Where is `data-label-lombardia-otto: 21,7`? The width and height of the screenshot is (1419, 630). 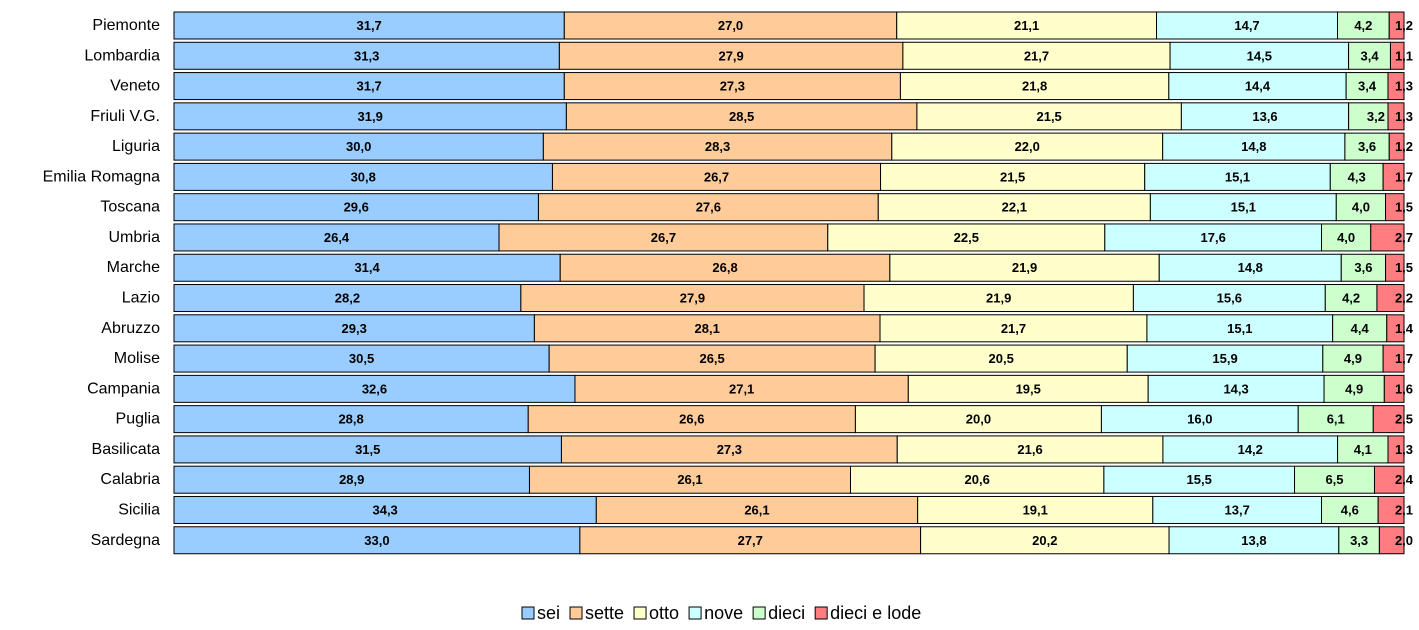 data-label-lombardia-otto: 21,7 is located at coordinates (1036, 55).